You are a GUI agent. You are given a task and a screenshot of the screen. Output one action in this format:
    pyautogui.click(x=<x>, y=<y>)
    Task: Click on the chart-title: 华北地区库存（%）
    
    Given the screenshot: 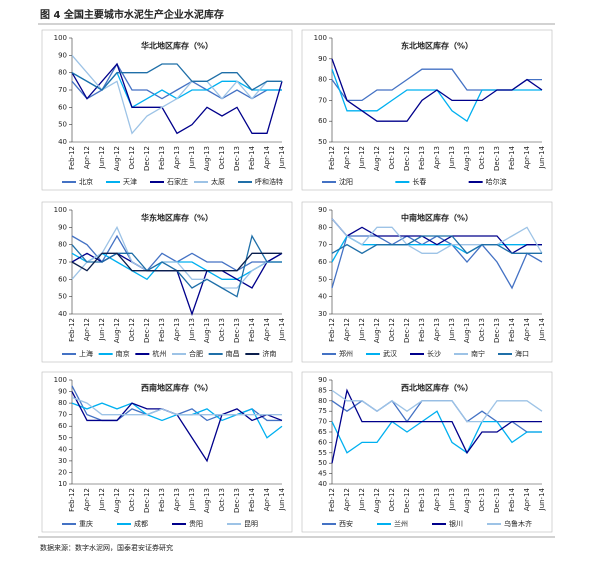 What is the action you would take?
    pyautogui.click(x=177, y=46)
    